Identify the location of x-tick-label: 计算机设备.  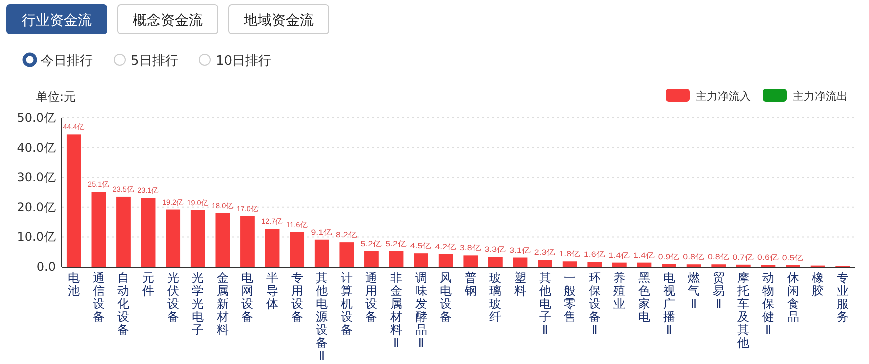
(346, 304).